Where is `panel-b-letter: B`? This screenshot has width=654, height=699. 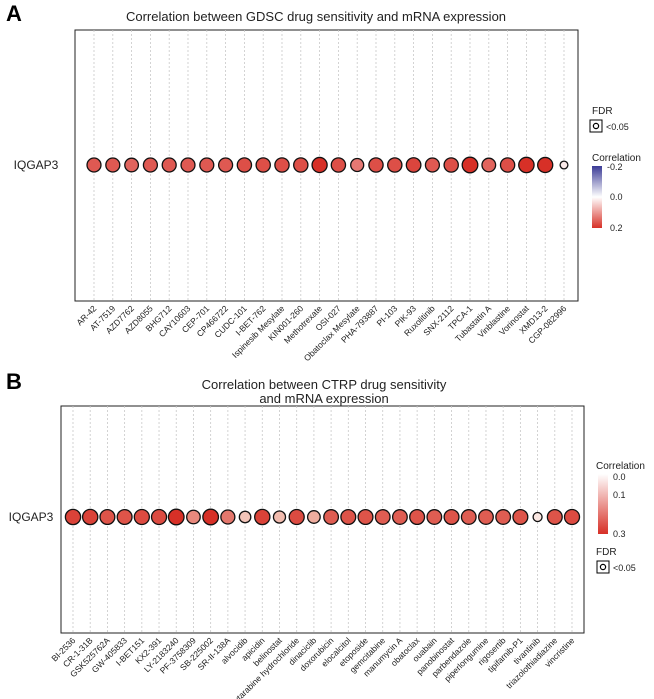
panel-b-letter: B is located at coordinates (14, 381).